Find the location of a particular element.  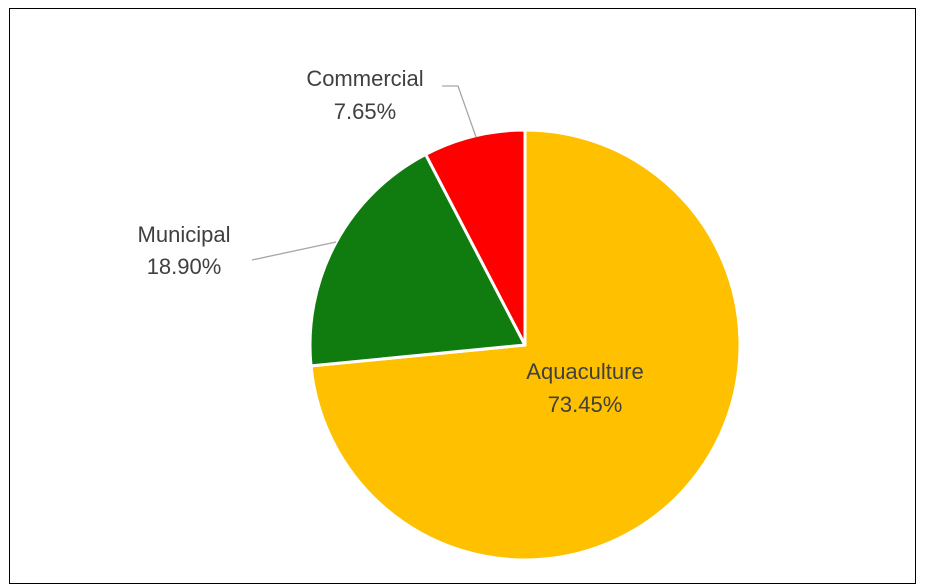

leader-line-commercial is located at coordinates (459, 111).